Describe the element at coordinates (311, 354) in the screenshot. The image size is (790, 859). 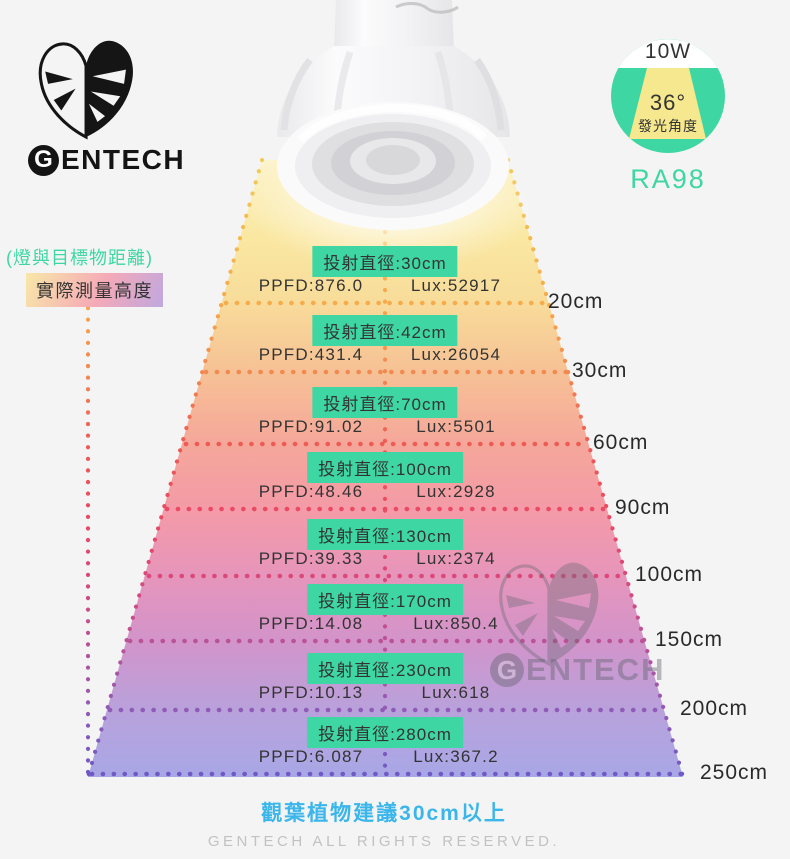
I see `ppfd-value: PPFD:431.4` at that location.